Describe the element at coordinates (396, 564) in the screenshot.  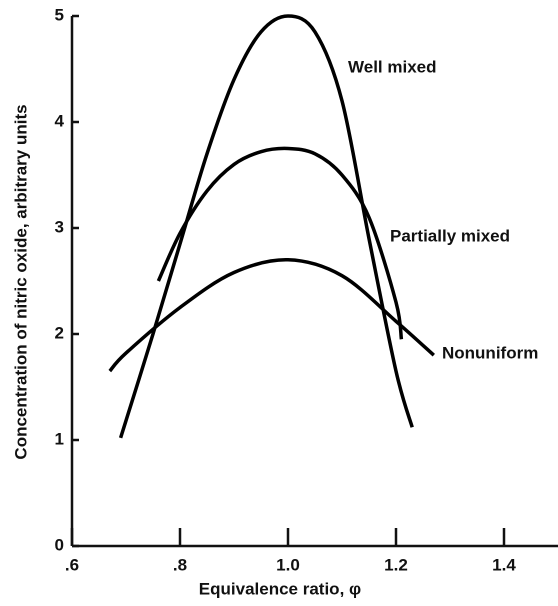
I see `x-tick-label: 1.2` at that location.